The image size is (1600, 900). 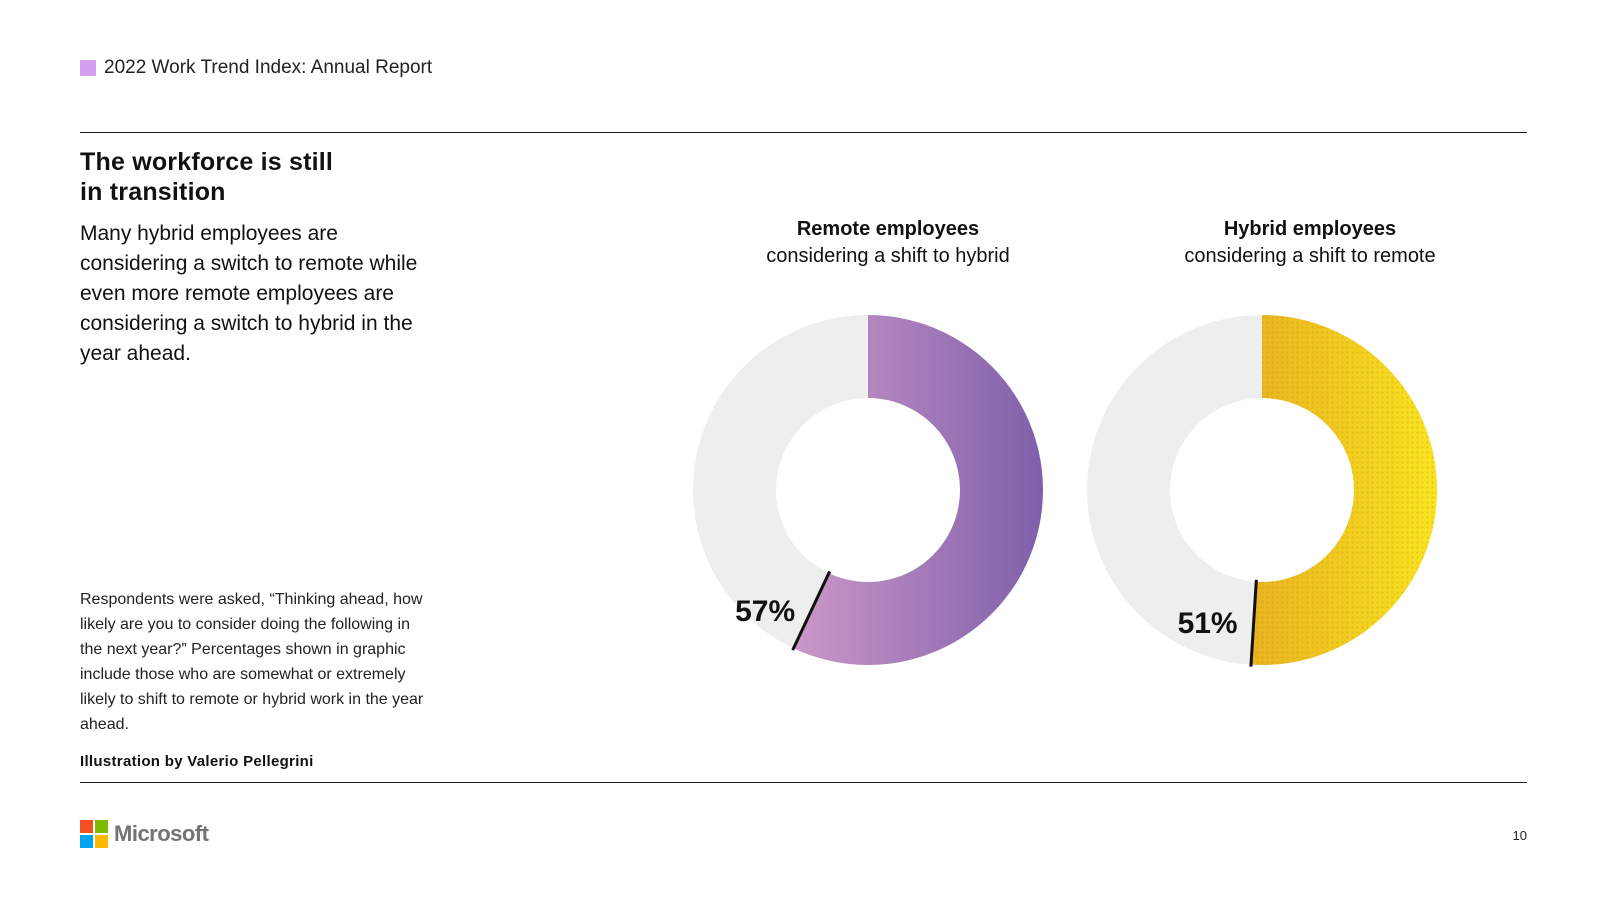 What do you see at coordinates (1208, 623) in the screenshot?
I see `donut-2-percent-label: 51%` at bounding box center [1208, 623].